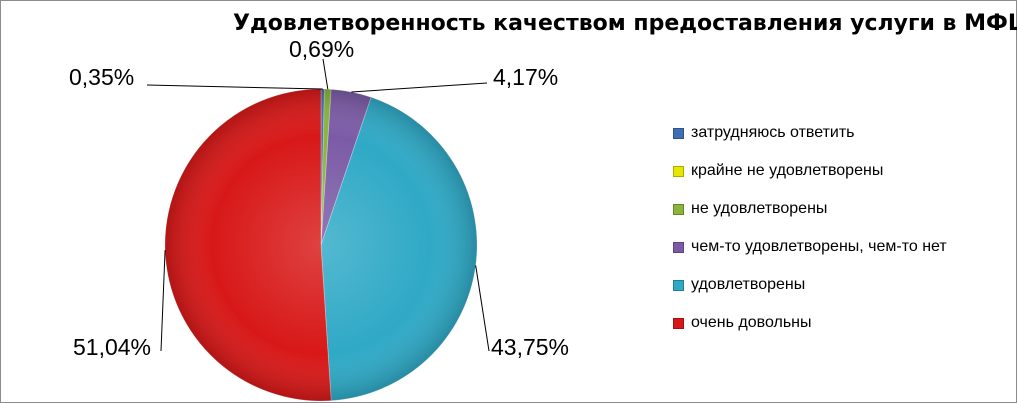  What do you see at coordinates (101, 77) in the screenshot?
I see `data-label: 0,35%` at bounding box center [101, 77].